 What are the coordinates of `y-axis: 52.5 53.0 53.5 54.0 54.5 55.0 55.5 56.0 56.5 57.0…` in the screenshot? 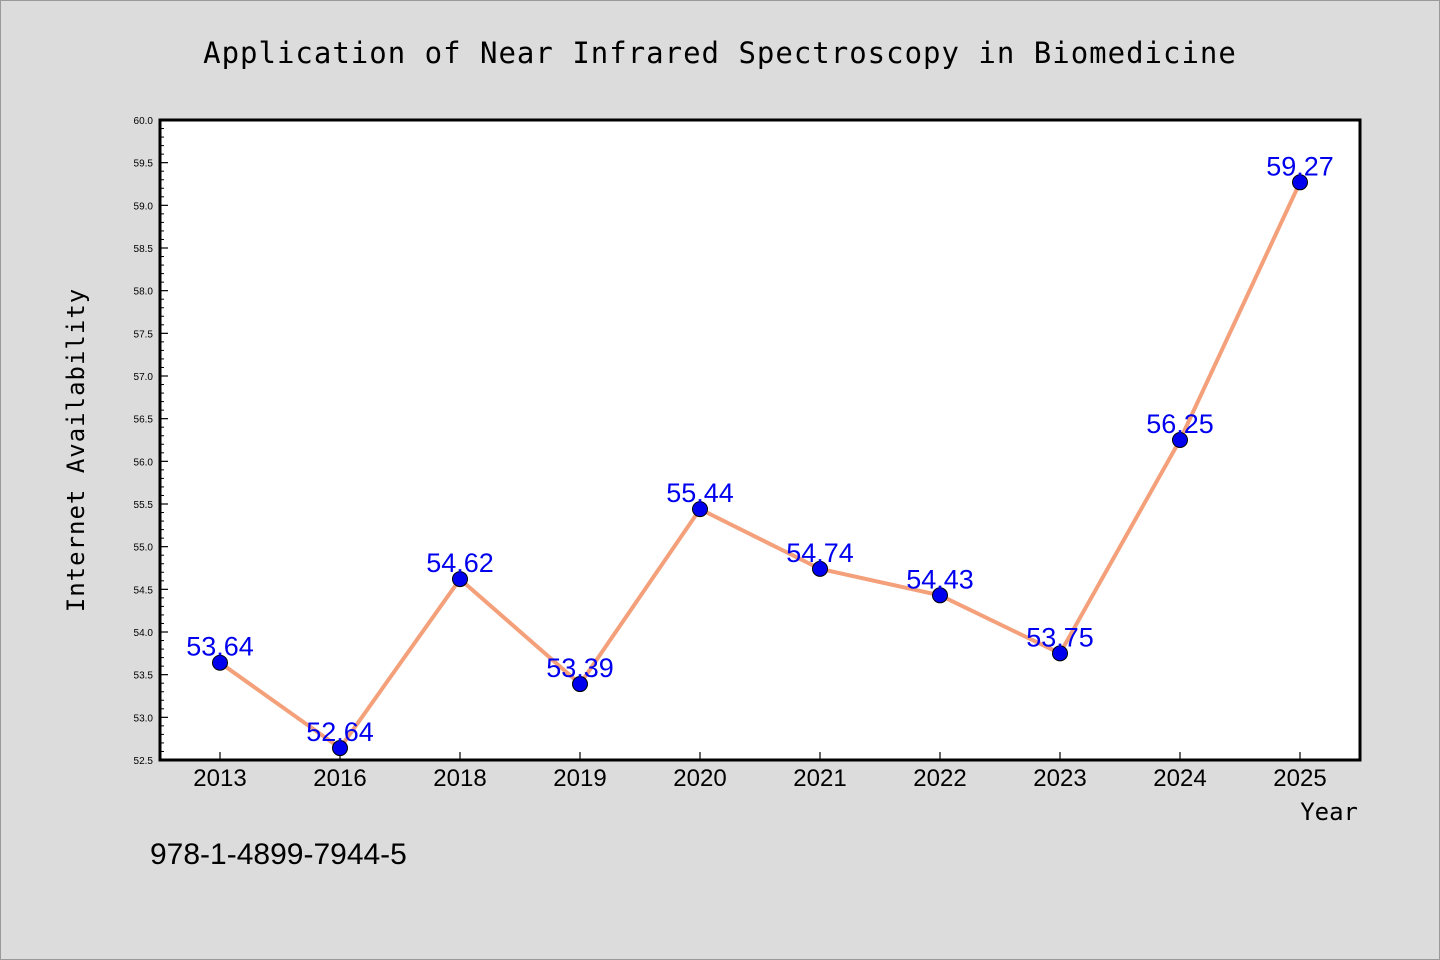 It's located at (151, 441).